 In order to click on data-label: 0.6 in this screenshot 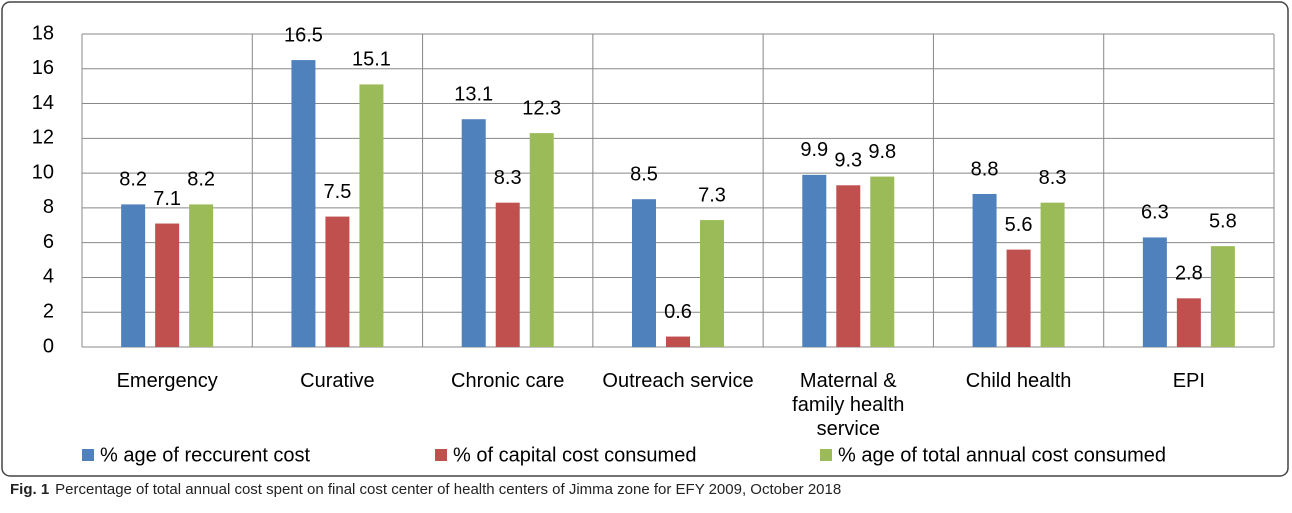, I will do `click(678, 312)`.